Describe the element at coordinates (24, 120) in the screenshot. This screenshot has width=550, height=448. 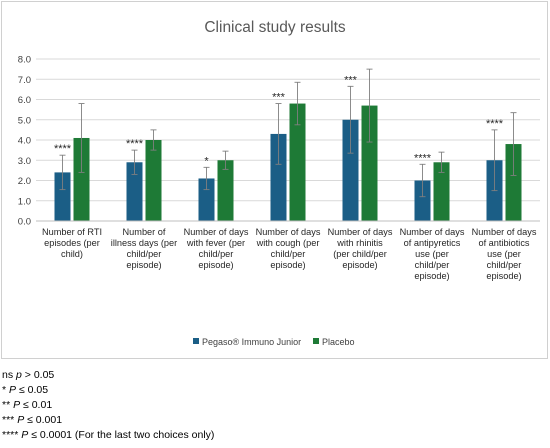
I see `y-tick-label: 5.0` at that location.